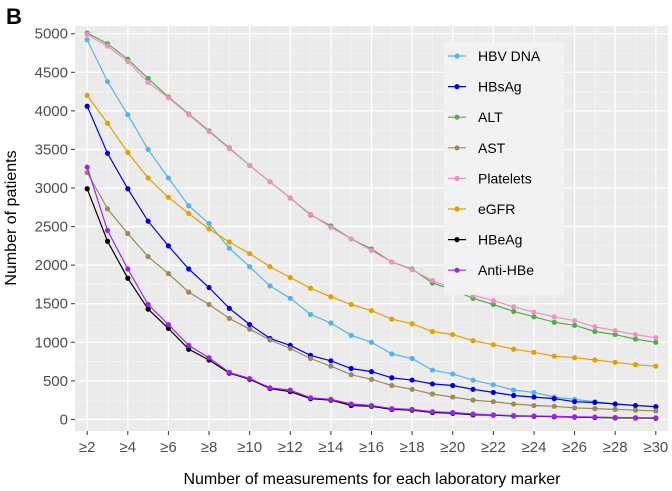  Describe the element at coordinates (330, 447) in the screenshot. I see `x-tick-label: ≥14` at that location.